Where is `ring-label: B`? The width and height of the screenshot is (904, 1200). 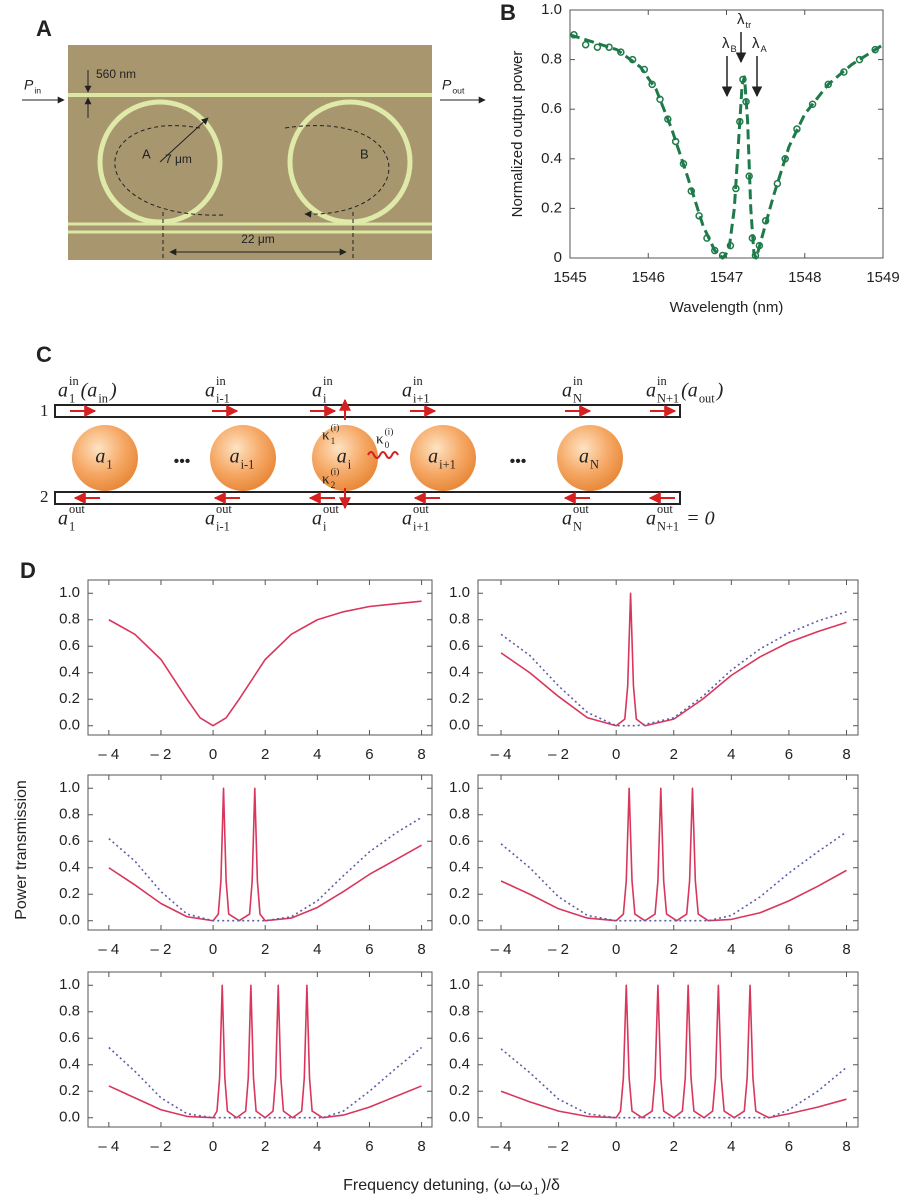
ring-label: B is located at coordinates (364, 153).